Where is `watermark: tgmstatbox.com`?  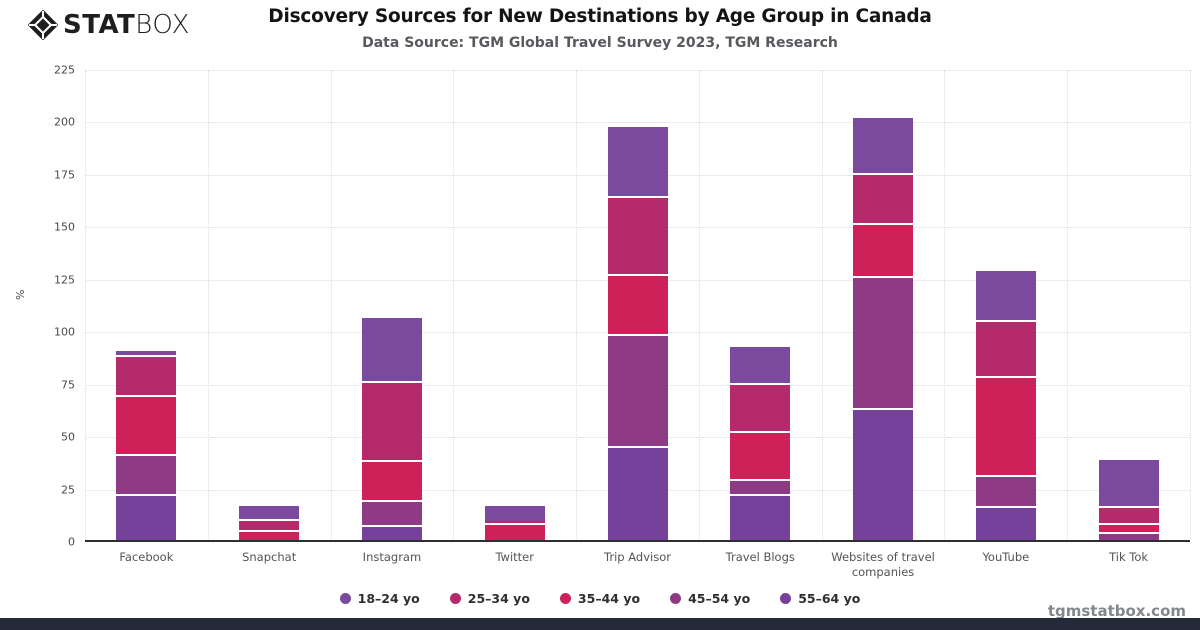
watermark: tgmstatbox.com is located at coordinates (1116, 611).